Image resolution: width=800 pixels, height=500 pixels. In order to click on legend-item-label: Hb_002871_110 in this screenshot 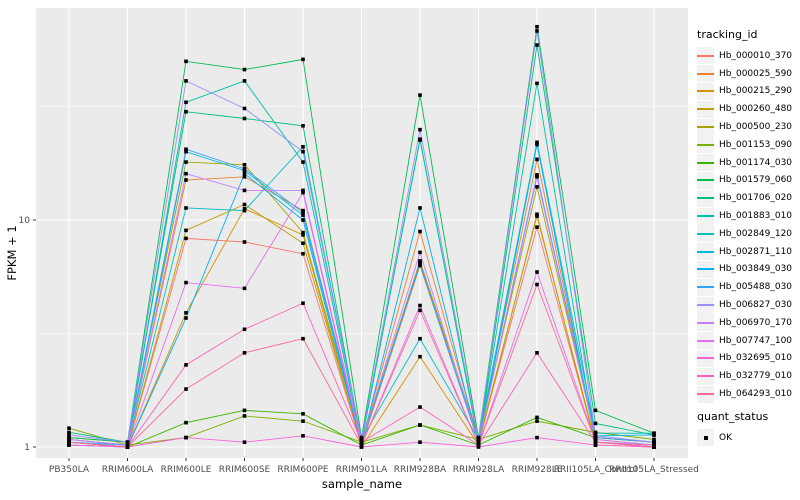, I will do `click(756, 251)`.